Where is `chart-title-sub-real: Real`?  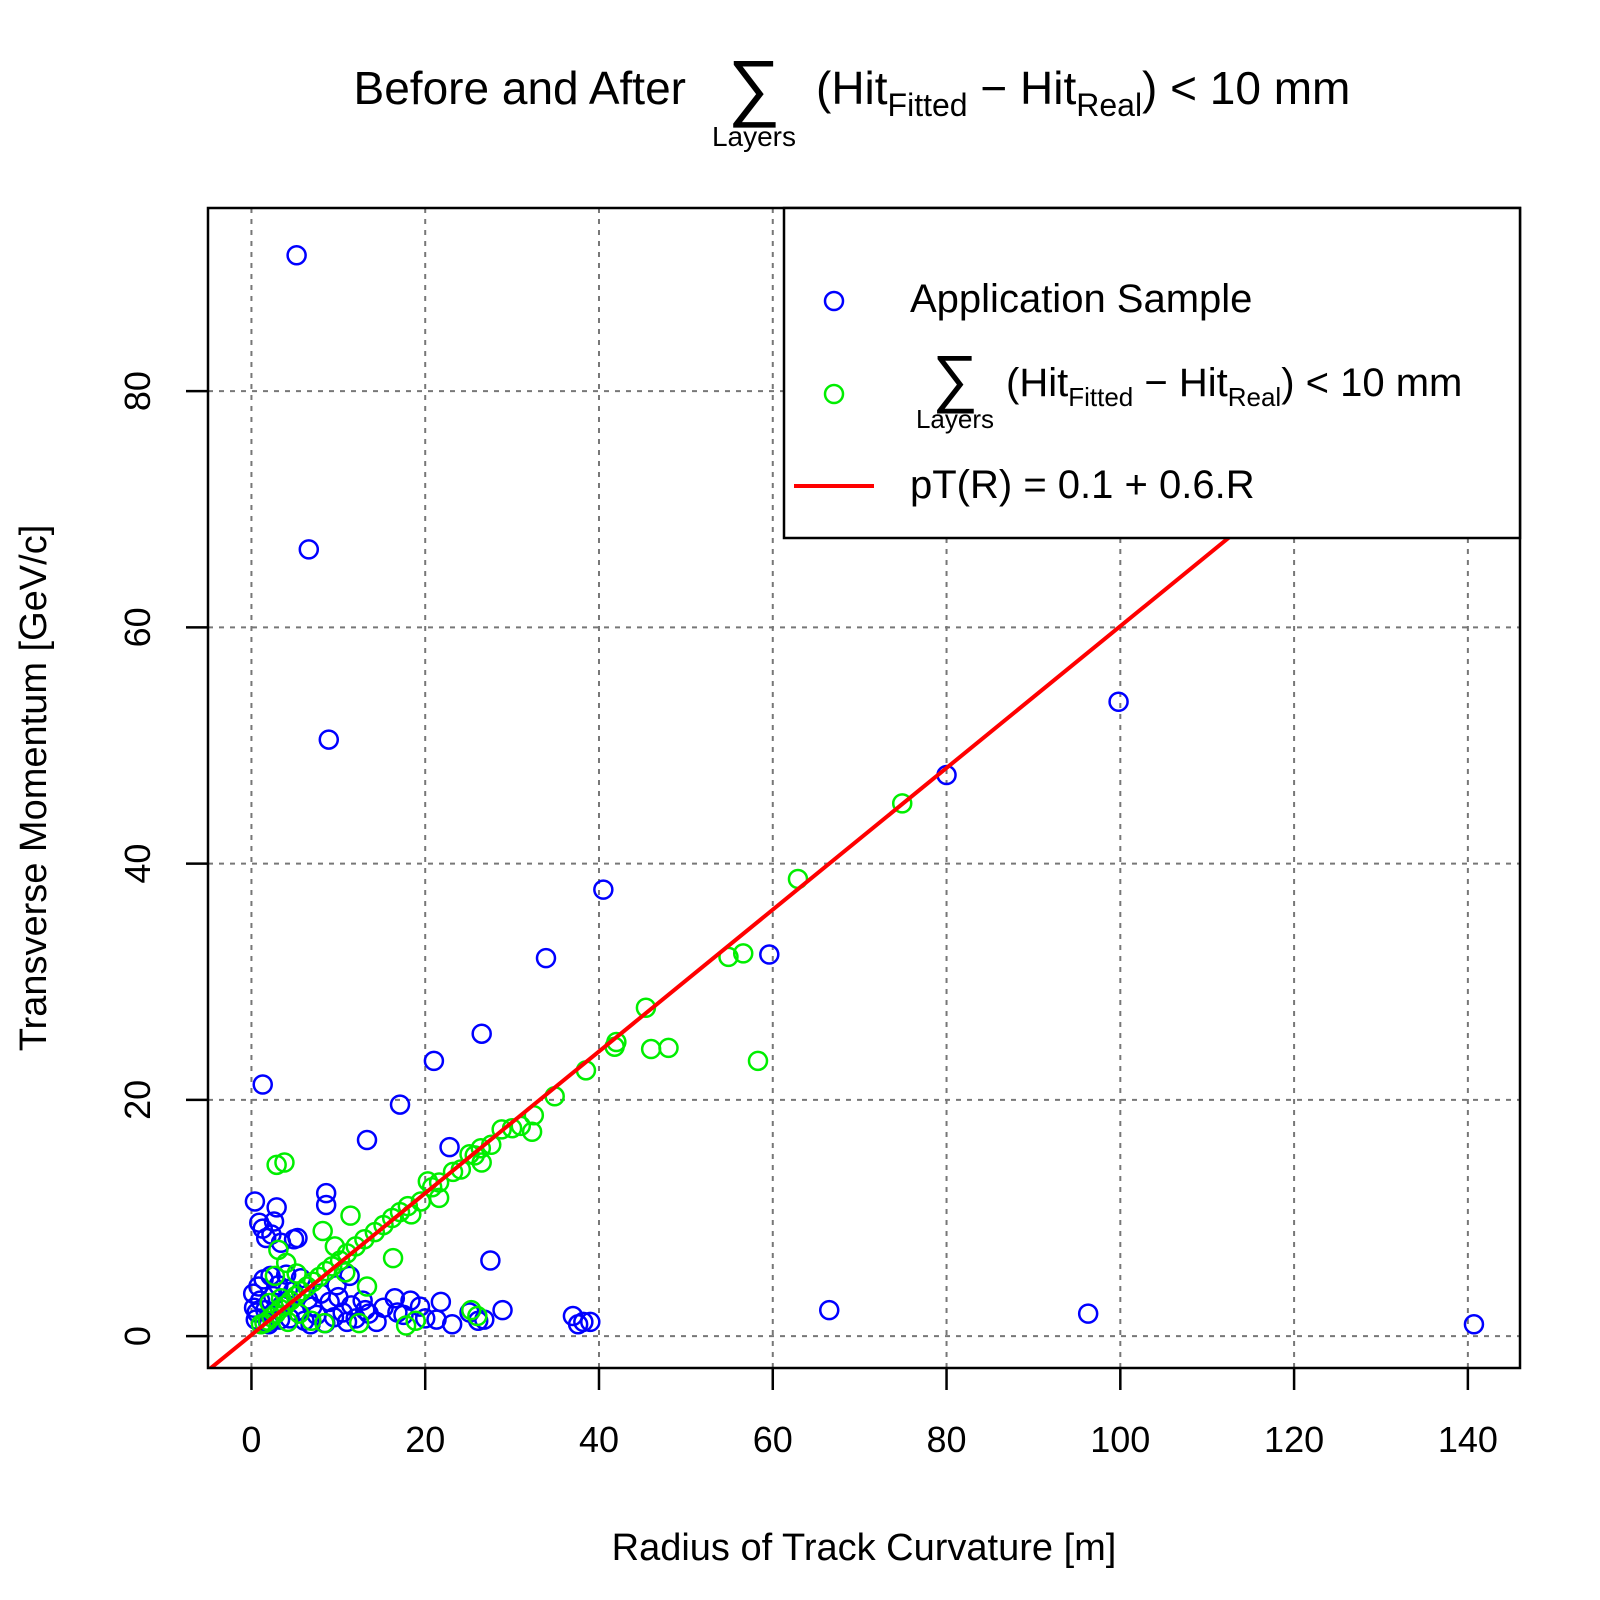 chart-title-sub-real: Real is located at coordinates (1109, 105).